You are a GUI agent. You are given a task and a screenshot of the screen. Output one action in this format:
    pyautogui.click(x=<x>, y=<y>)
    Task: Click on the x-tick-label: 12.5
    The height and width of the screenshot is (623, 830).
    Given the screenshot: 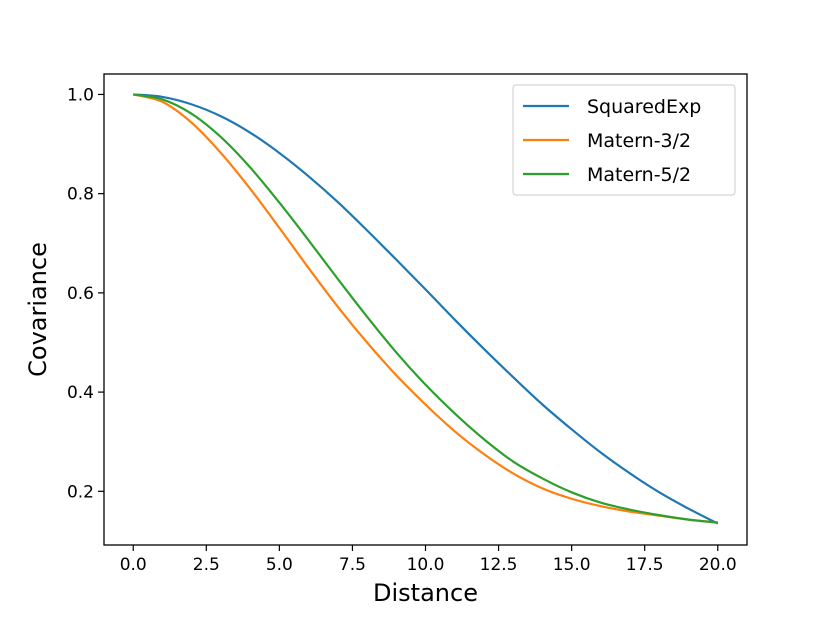 What is the action you would take?
    pyautogui.click(x=499, y=565)
    